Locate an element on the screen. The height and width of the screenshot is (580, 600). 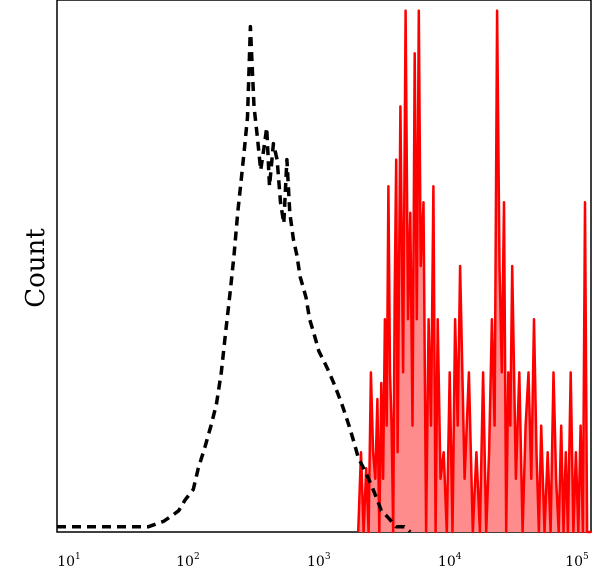
x-tick-exponent: 5 is located at coordinates (586, 557).